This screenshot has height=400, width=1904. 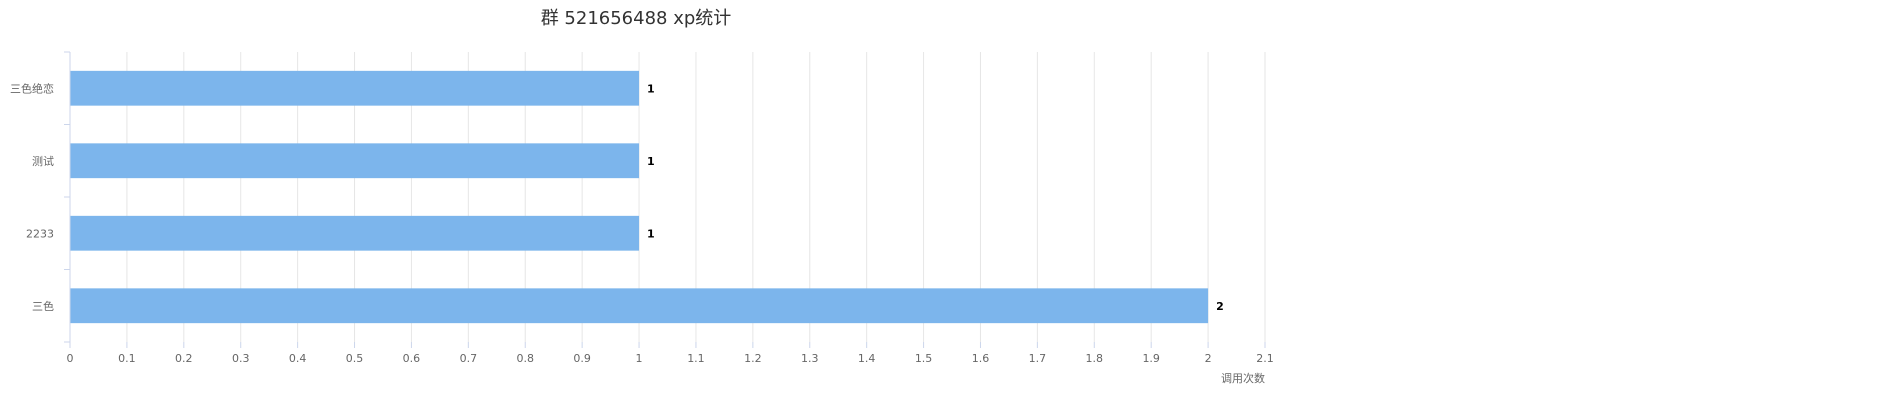 I want to click on x-tick-label: 1.5, so click(x=924, y=358).